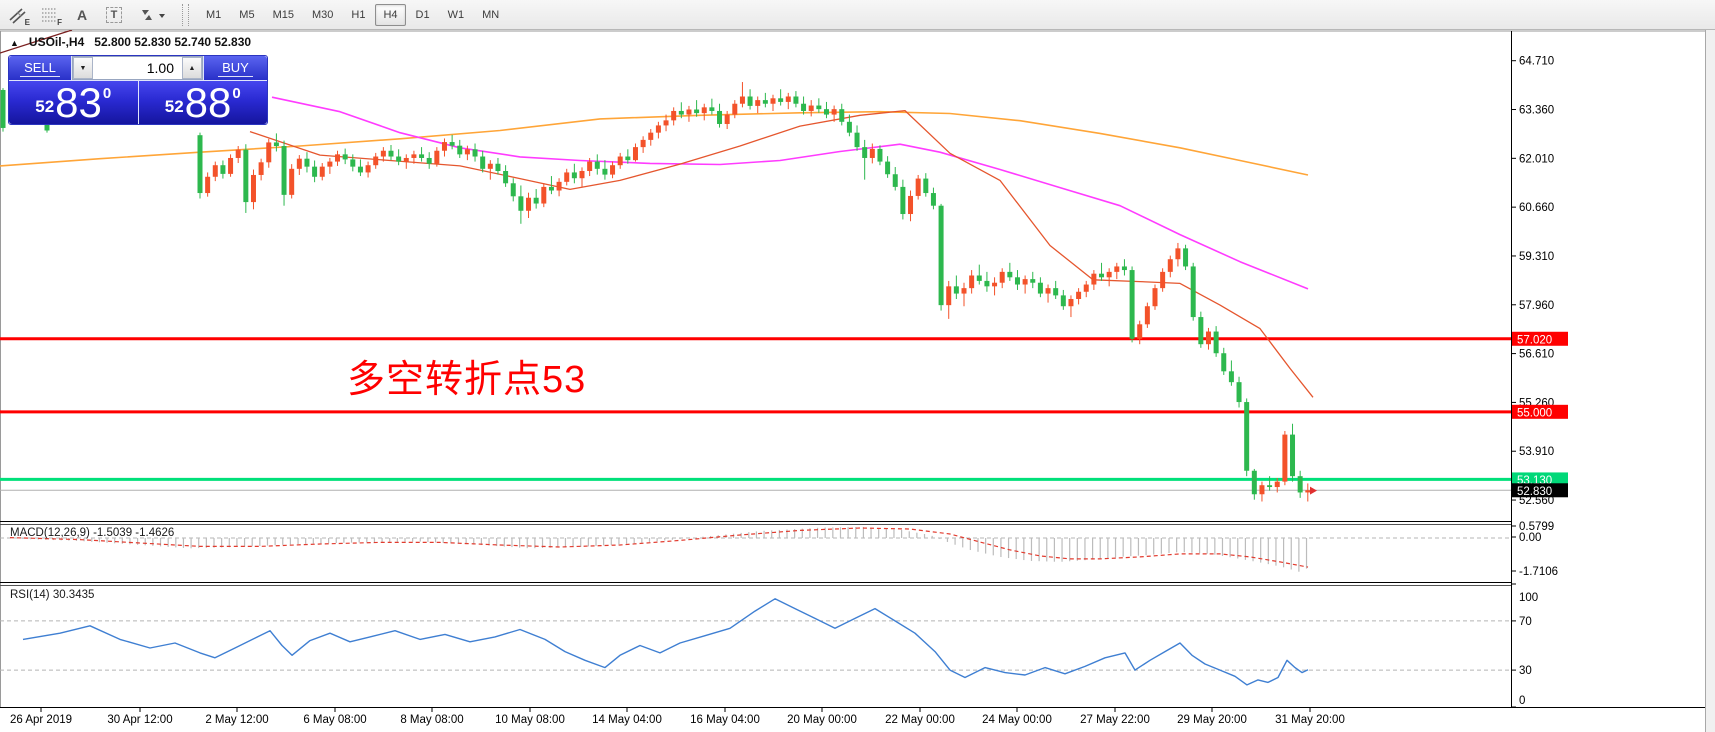 This screenshot has height=732, width=1715. Describe the element at coordinates (1536, 62) in the screenshot. I see `price-axis-label: 64.710` at that location.